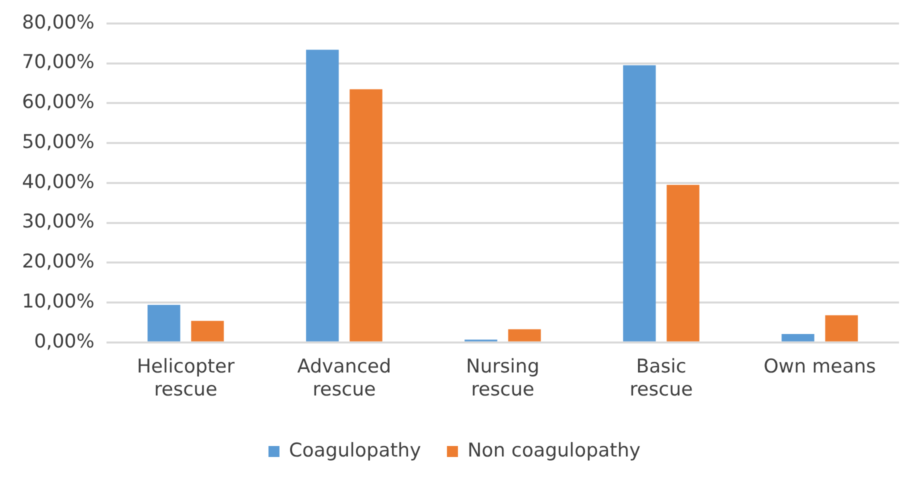 This screenshot has width=919, height=481. What do you see at coordinates (58, 301) in the screenshot?
I see `y-tick-label: 10,00%` at bounding box center [58, 301].